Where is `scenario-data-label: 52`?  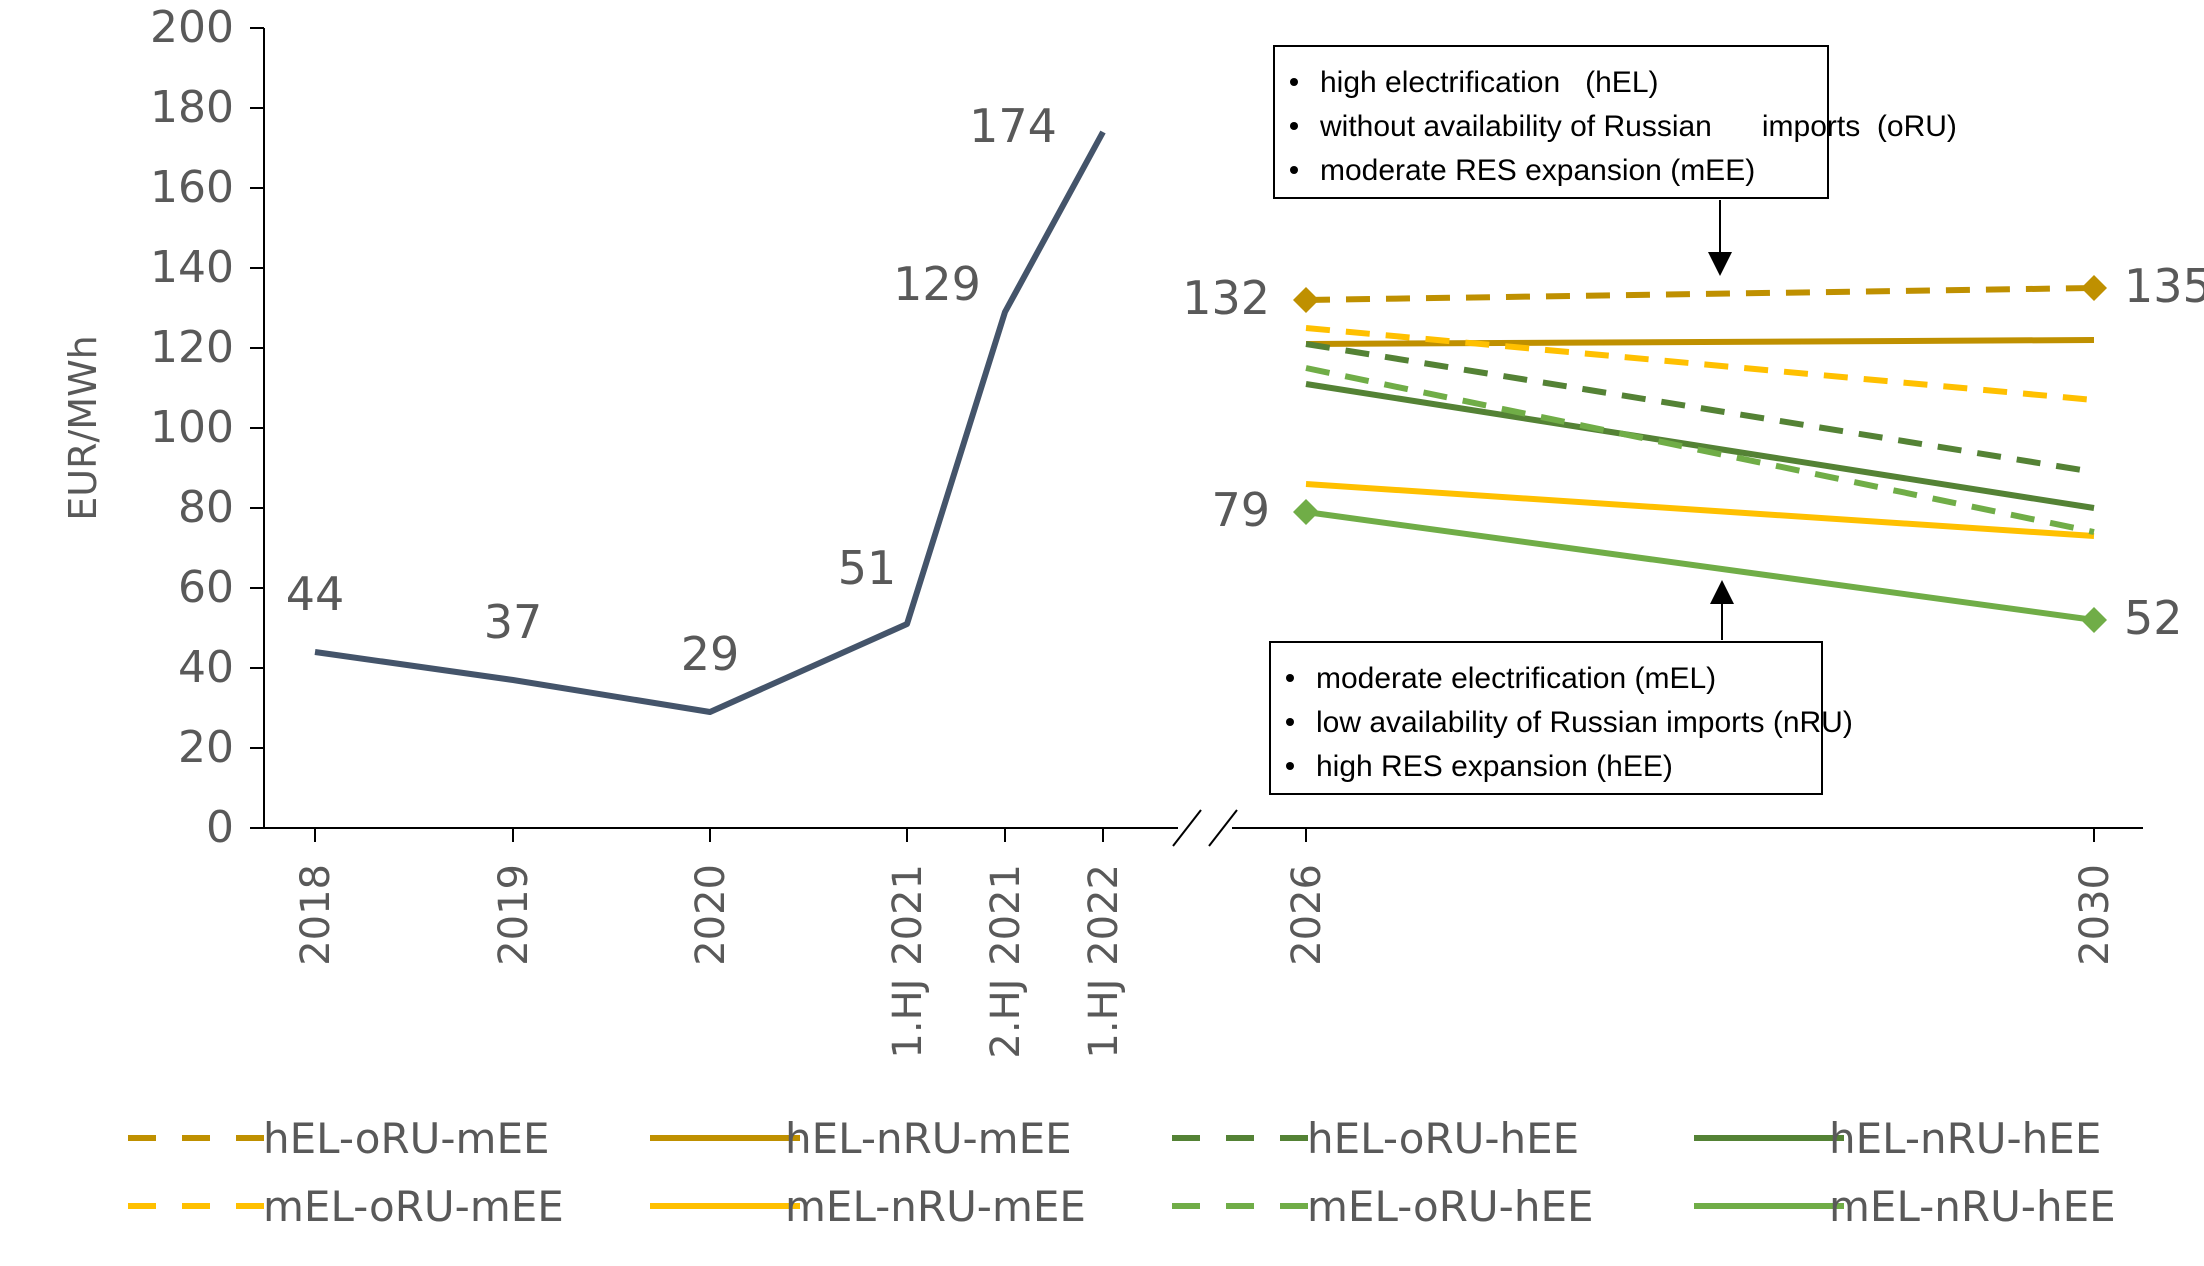 scenario-data-label: 52 is located at coordinates (2153, 618).